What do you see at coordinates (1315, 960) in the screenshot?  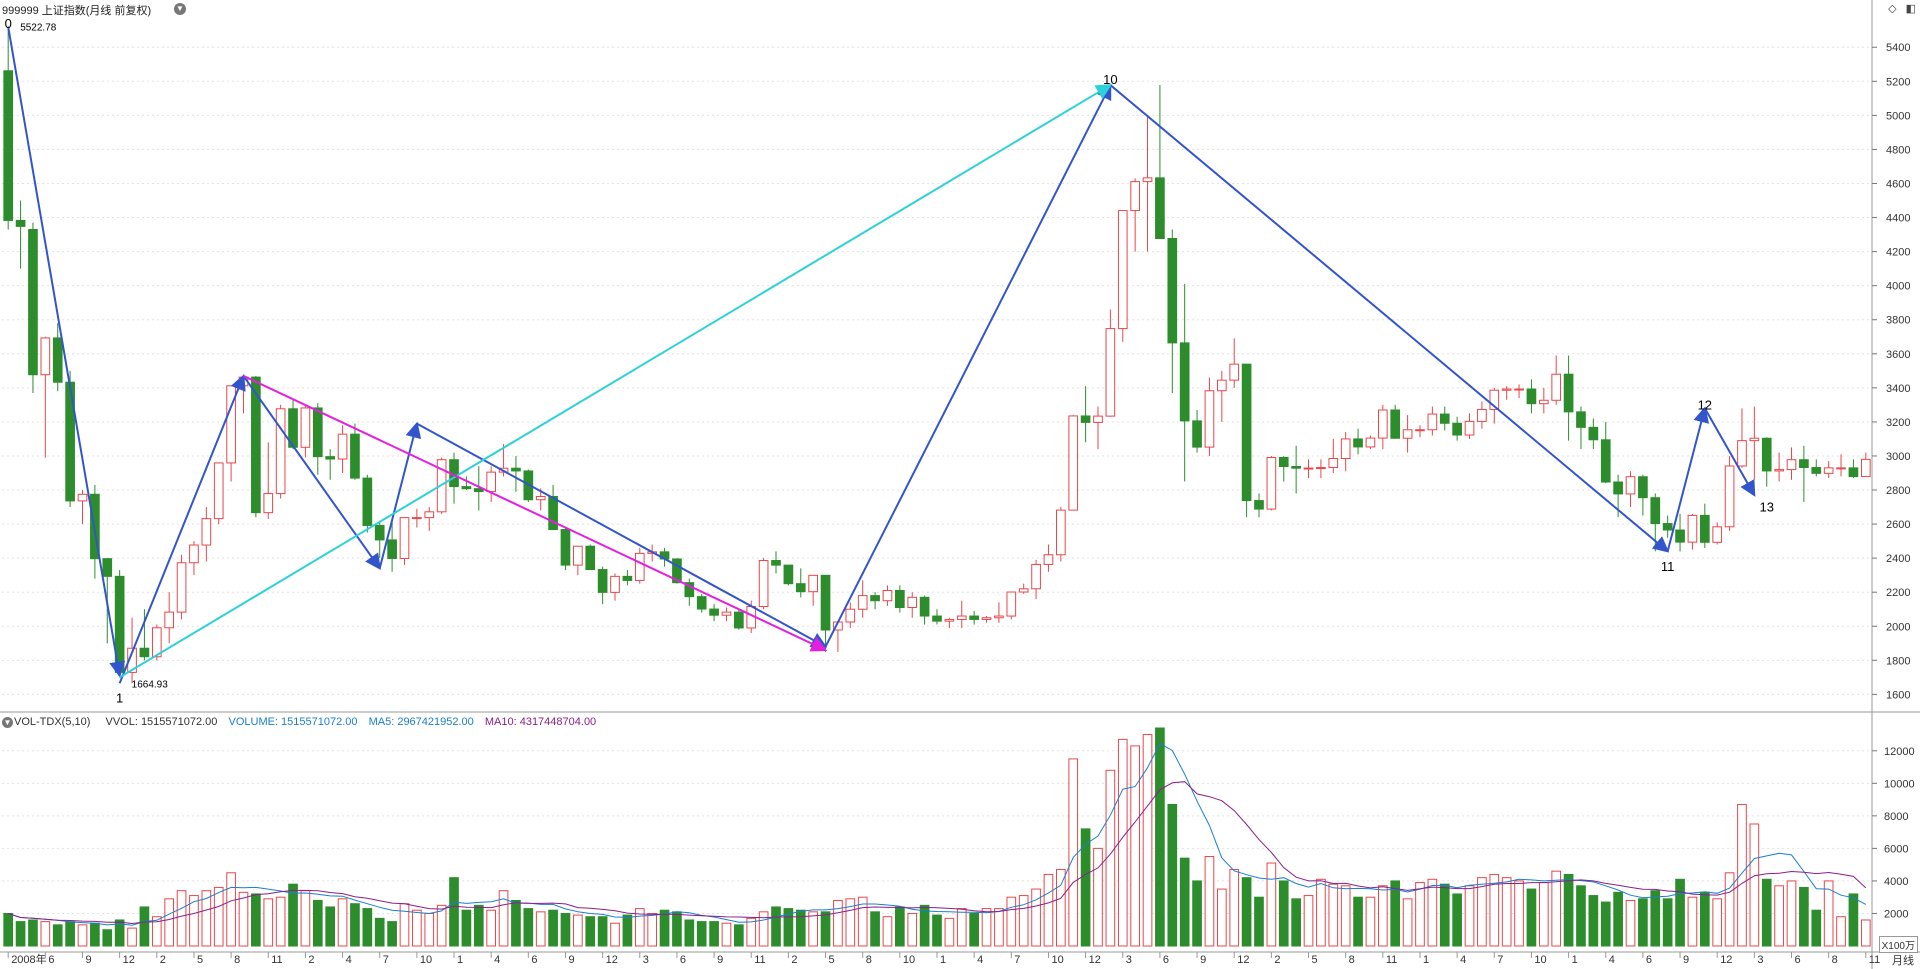 I see `time-tick-label: 5` at bounding box center [1315, 960].